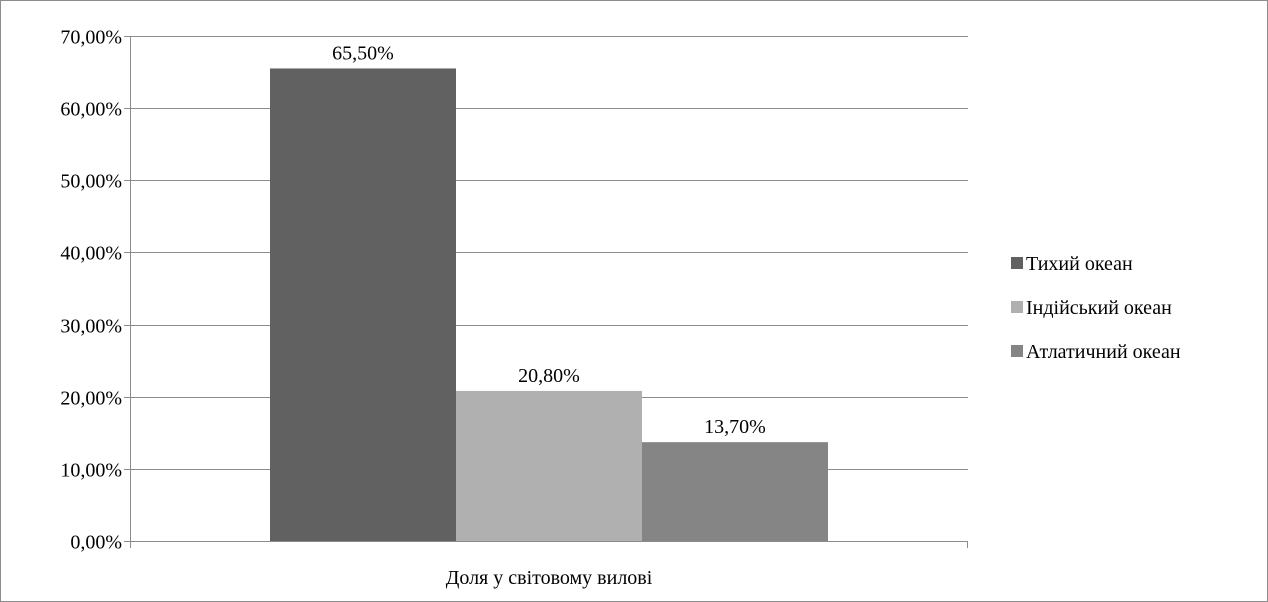 Image resolution: width=1268 pixels, height=602 pixels. I want to click on y-tick-label: 10,00%, so click(91, 471).